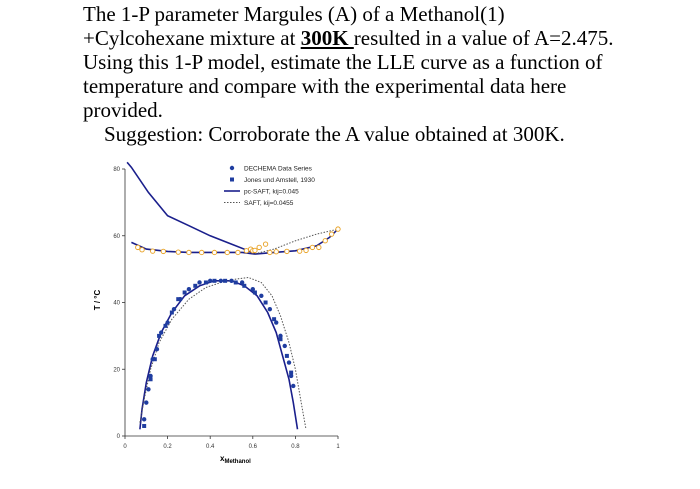 This screenshot has height=489, width=700. I want to click on chart-markers, so click(238, 327).